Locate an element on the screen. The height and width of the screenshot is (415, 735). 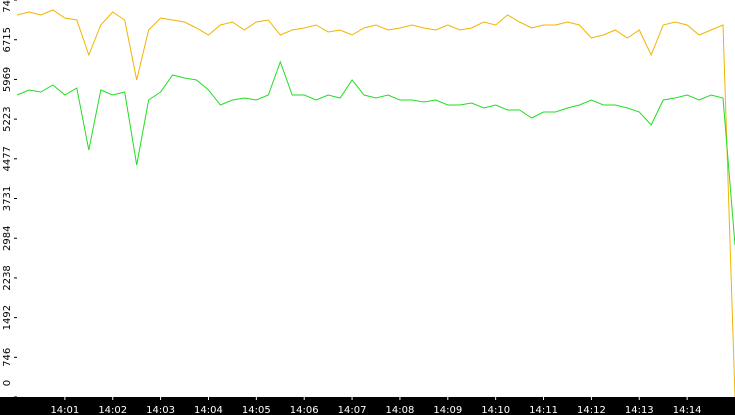
y-tick-label: 1492 is located at coordinates (7, 317).